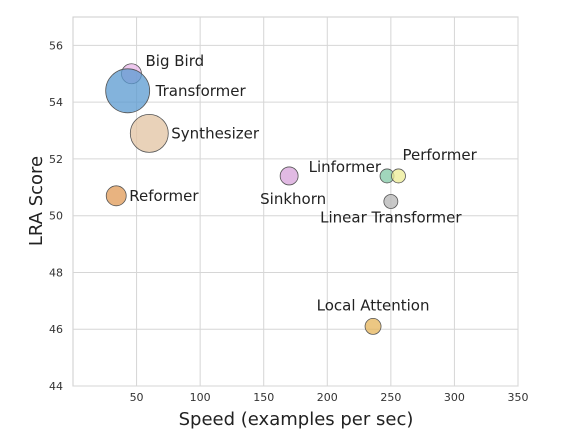  What do you see at coordinates (263, 397) in the screenshot?
I see `x-tick-label: 150` at bounding box center [263, 397].